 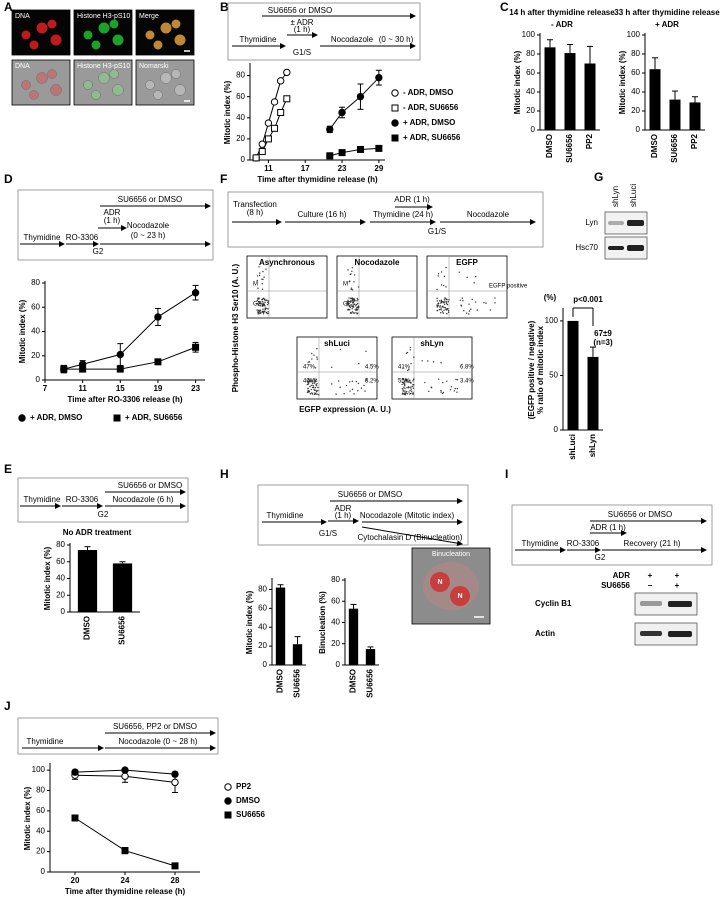 I want to click on arrow, so click(x=412, y=536).